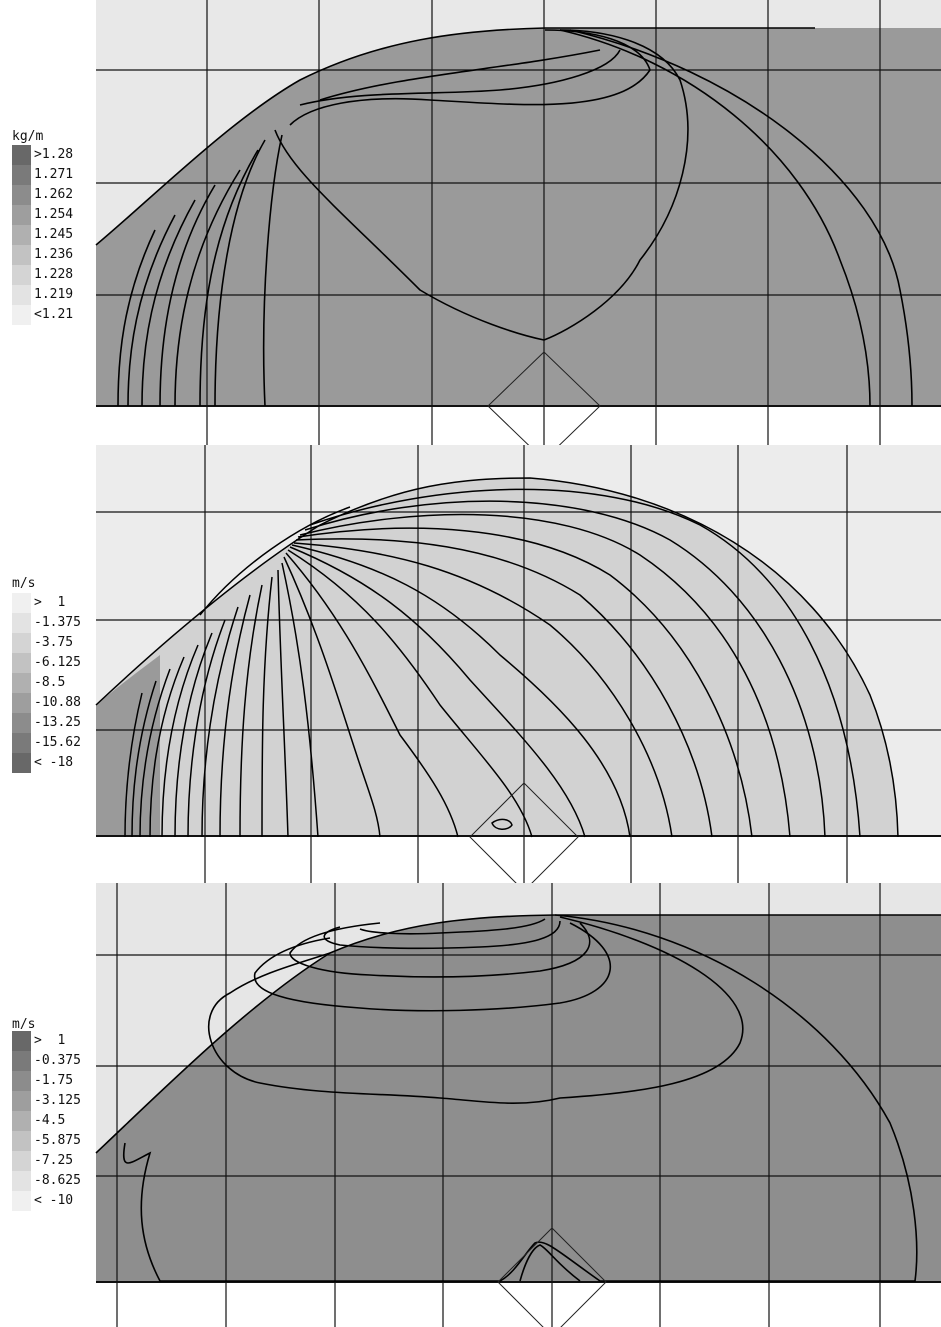 The image size is (941, 1327). I want to click on legend-row: 1.262, so click(62, 195).